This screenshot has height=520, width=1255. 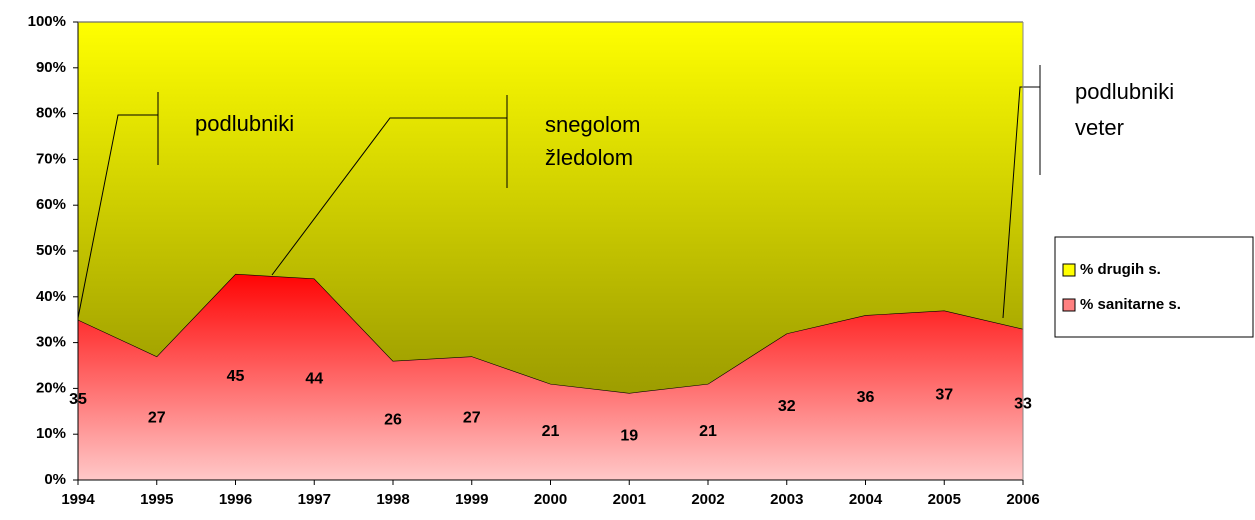 What do you see at coordinates (1022, 499) in the screenshot?
I see `x-tick-label: 2006` at bounding box center [1022, 499].